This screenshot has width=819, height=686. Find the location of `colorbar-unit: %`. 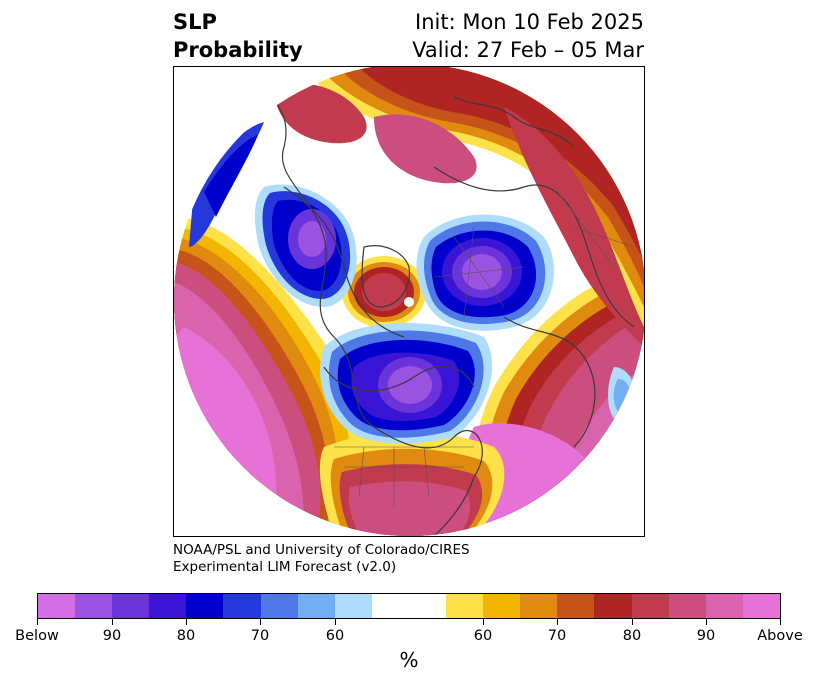

colorbar-unit: % is located at coordinates (409, 660).